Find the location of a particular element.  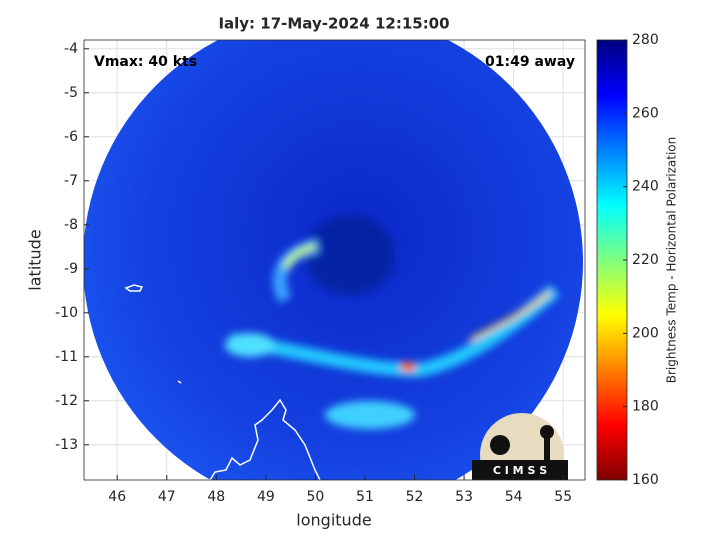

x-tick-label: 53 is located at coordinates (464, 497).